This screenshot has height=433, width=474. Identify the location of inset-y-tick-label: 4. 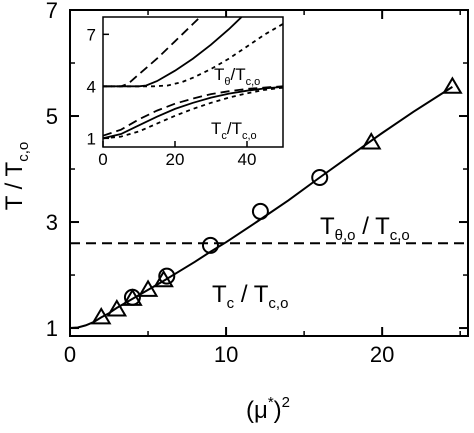
(91, 86).